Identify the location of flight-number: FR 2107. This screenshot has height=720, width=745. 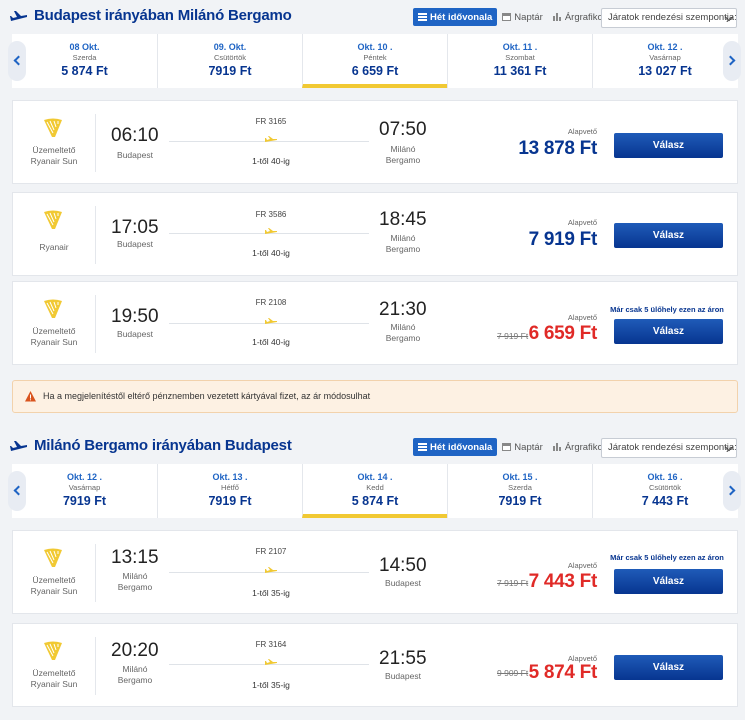
(271, 551).